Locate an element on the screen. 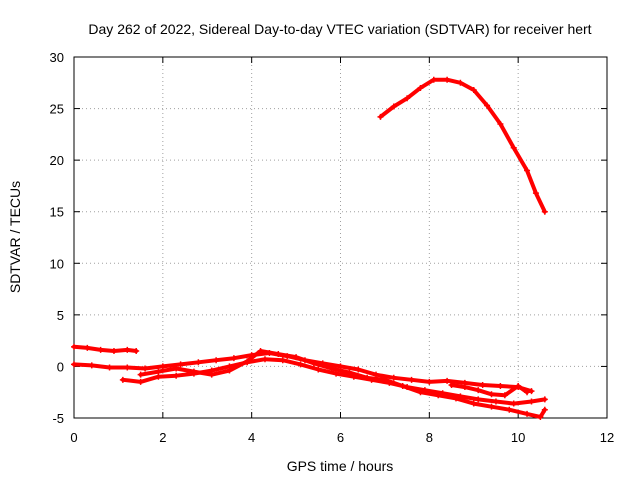 This screenshot has height=480, width=640. y-tick-label: -5 is located at coordinates (58, 418).